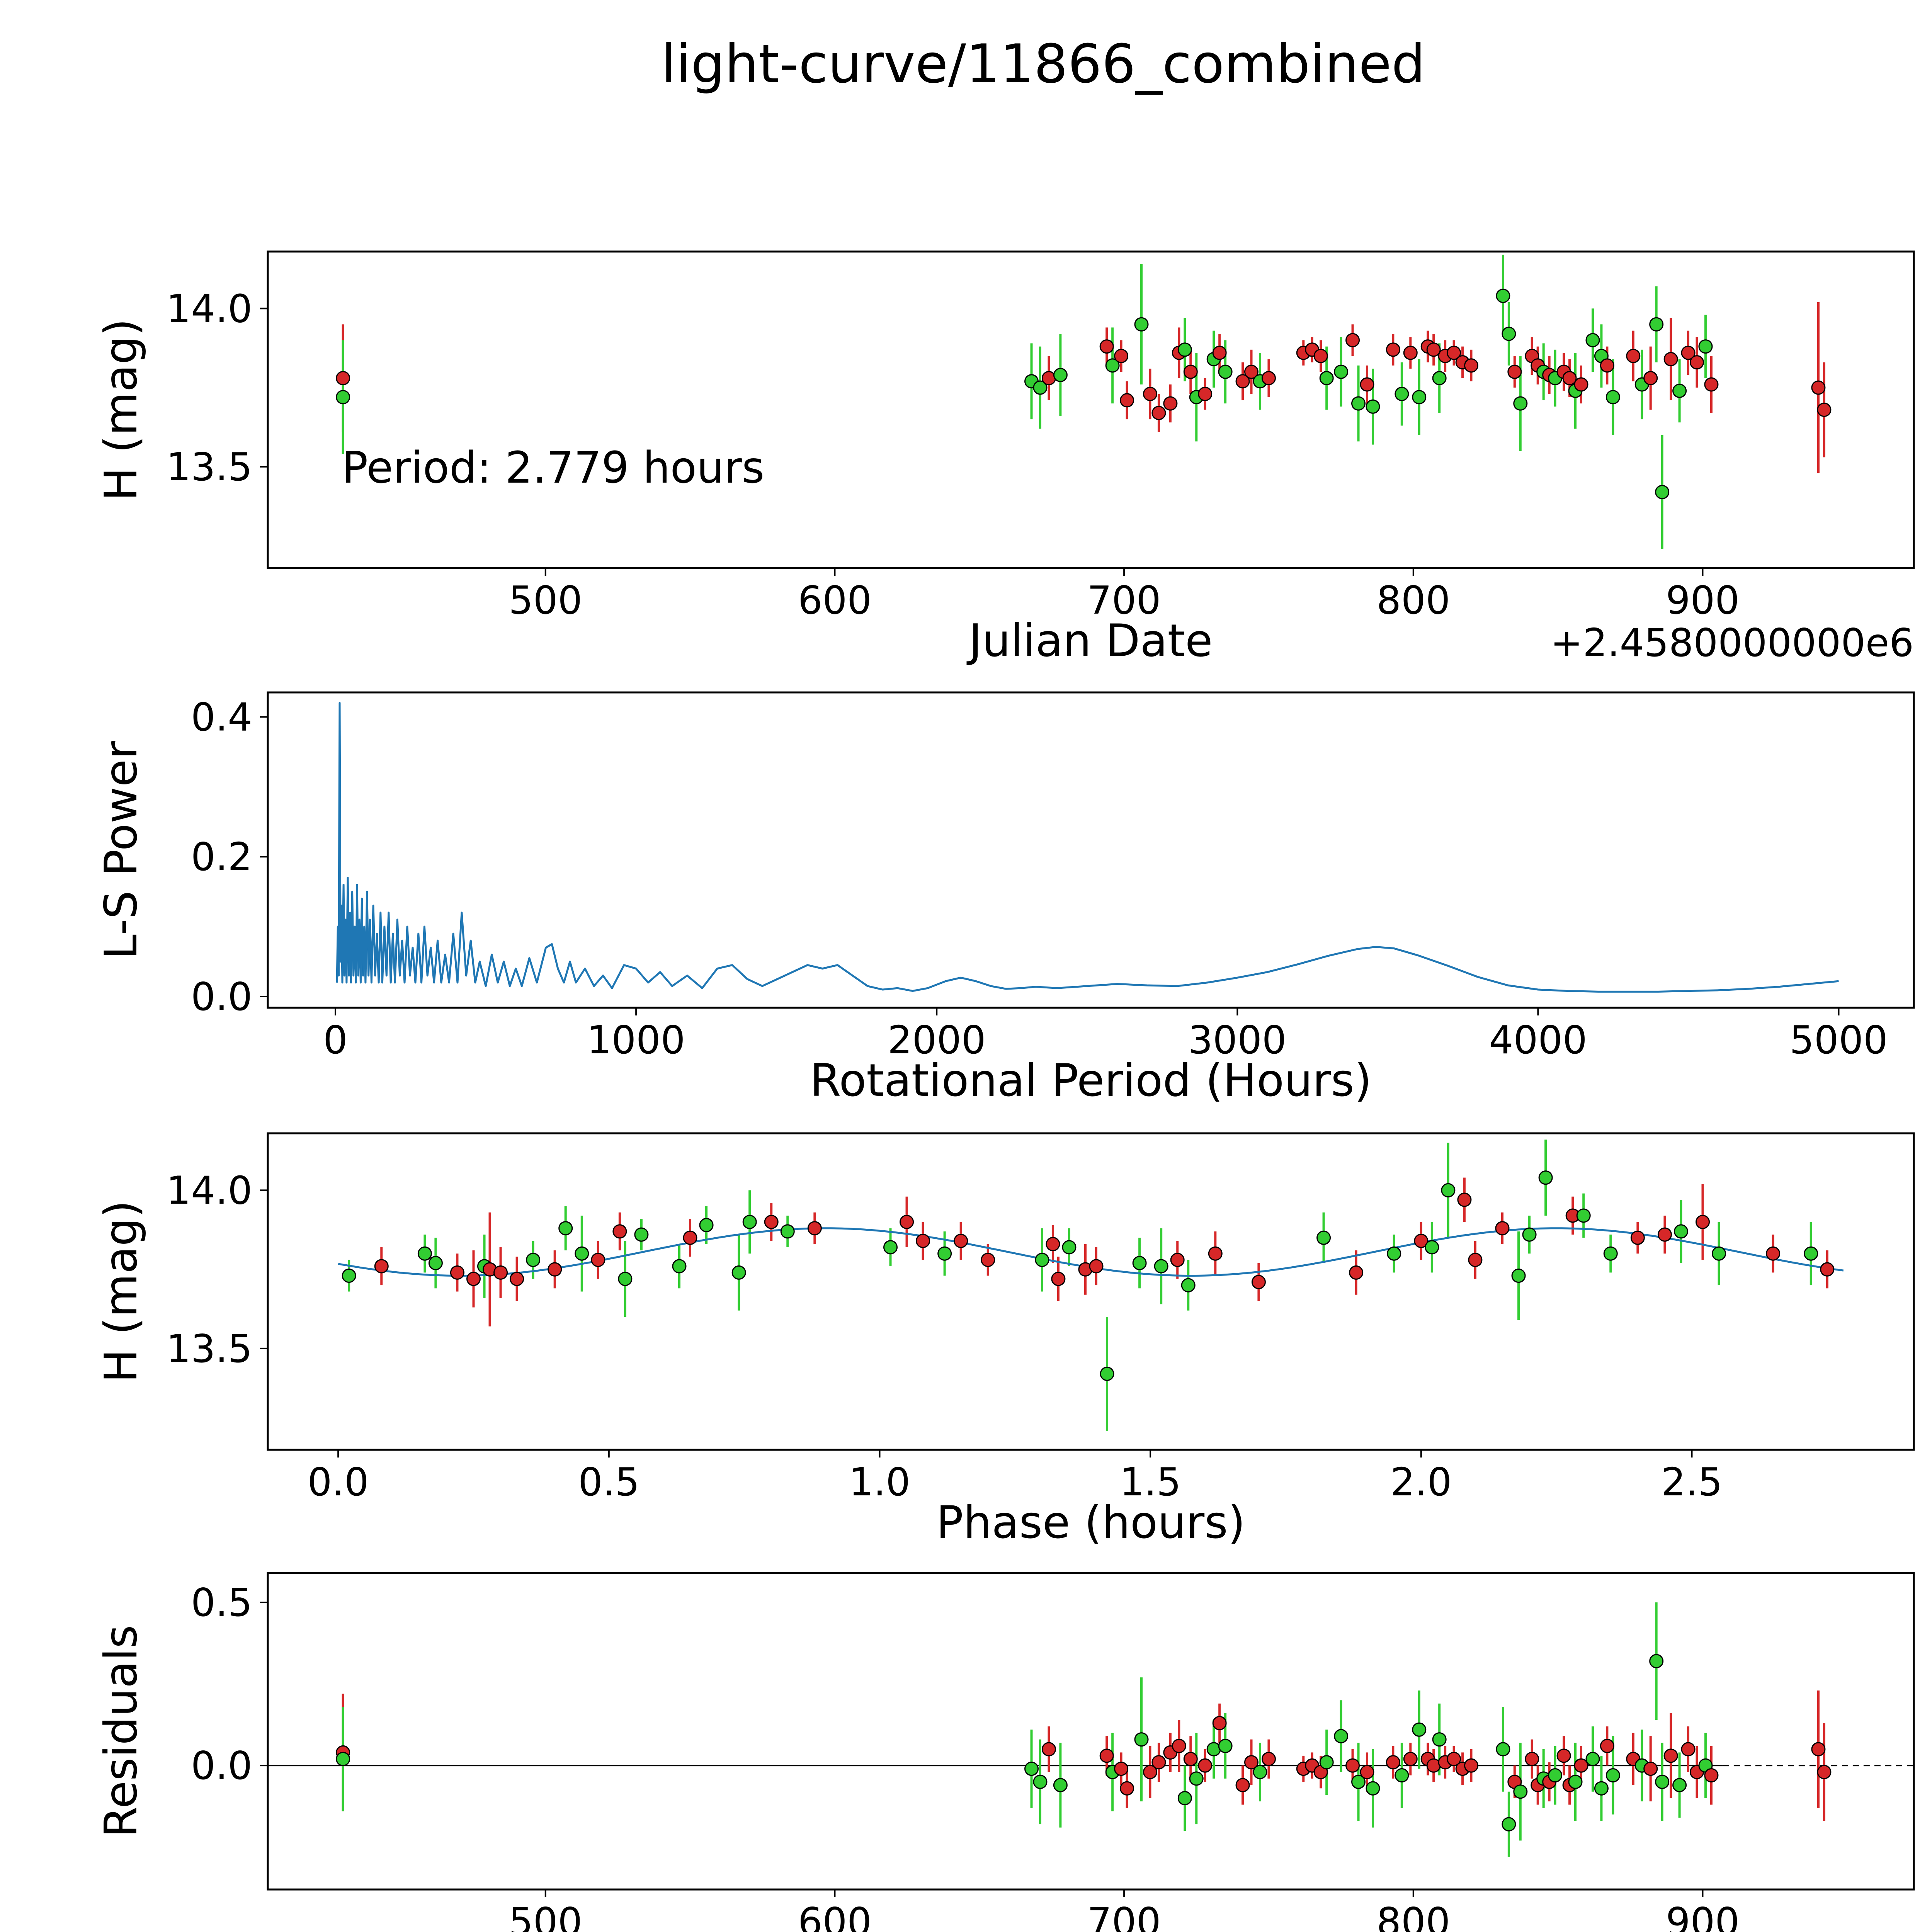  Describe the element at coordinates (1091, 1729) in the screenshot. I see `residuals-data-area` at that location.